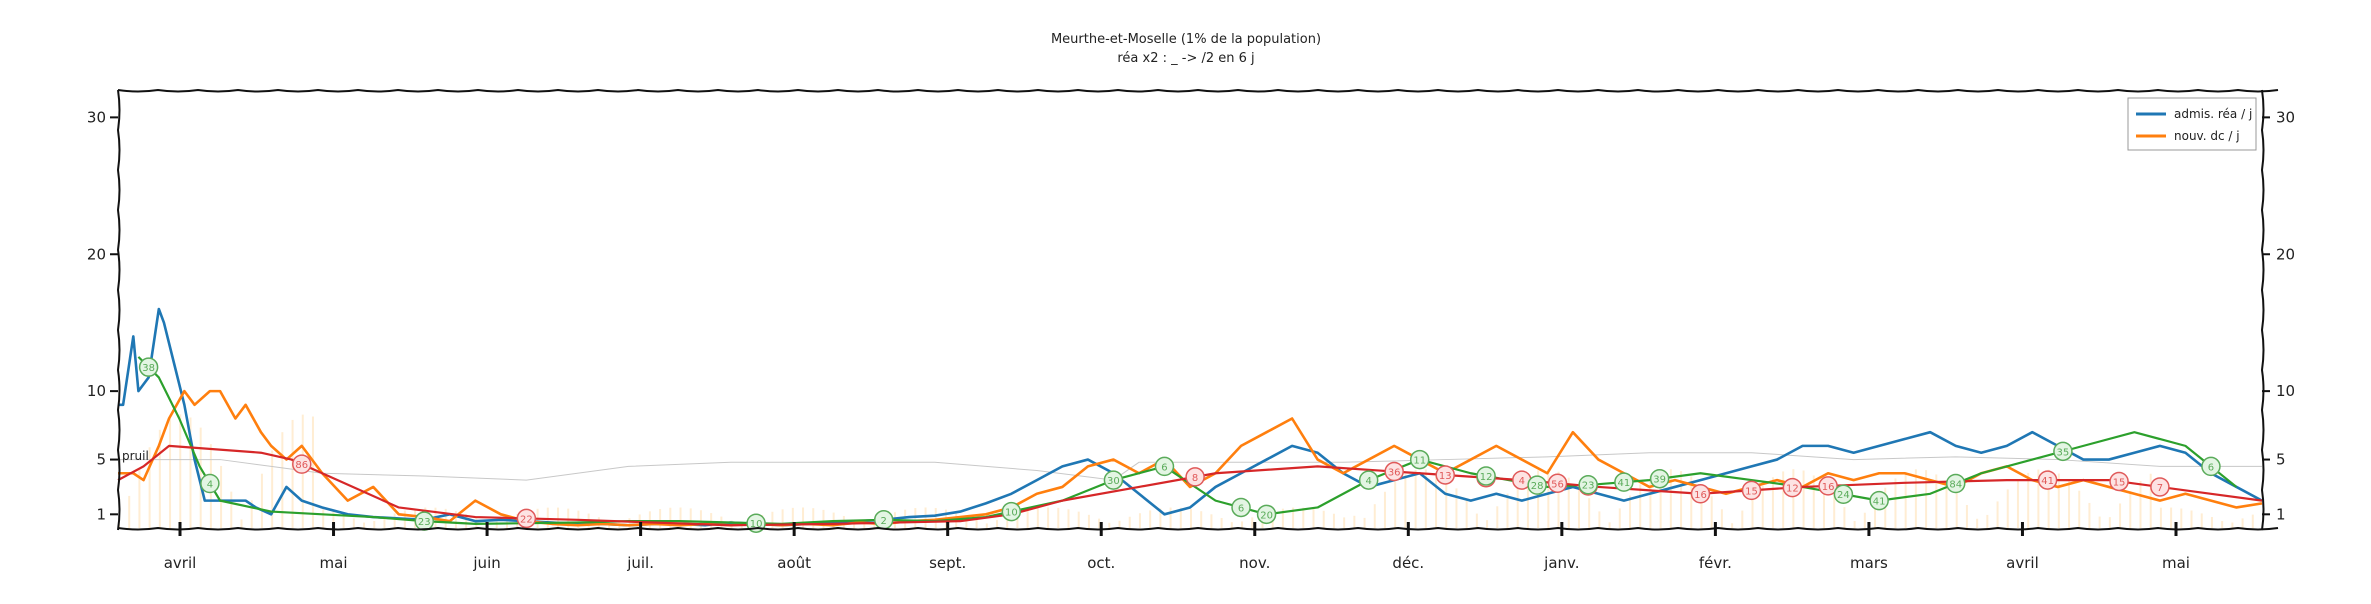  I want to click on x-tick-label: mars, so click(1869, 563).